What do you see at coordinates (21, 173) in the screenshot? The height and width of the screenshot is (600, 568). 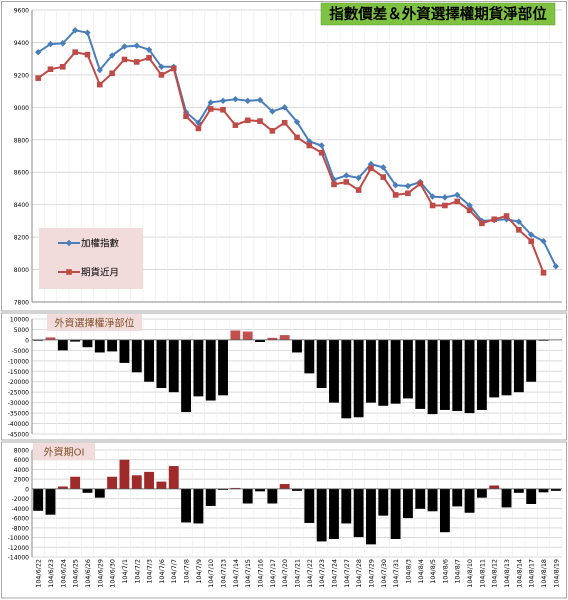 I see `price-tick-label: 8600` at bounding box center [21, 173].